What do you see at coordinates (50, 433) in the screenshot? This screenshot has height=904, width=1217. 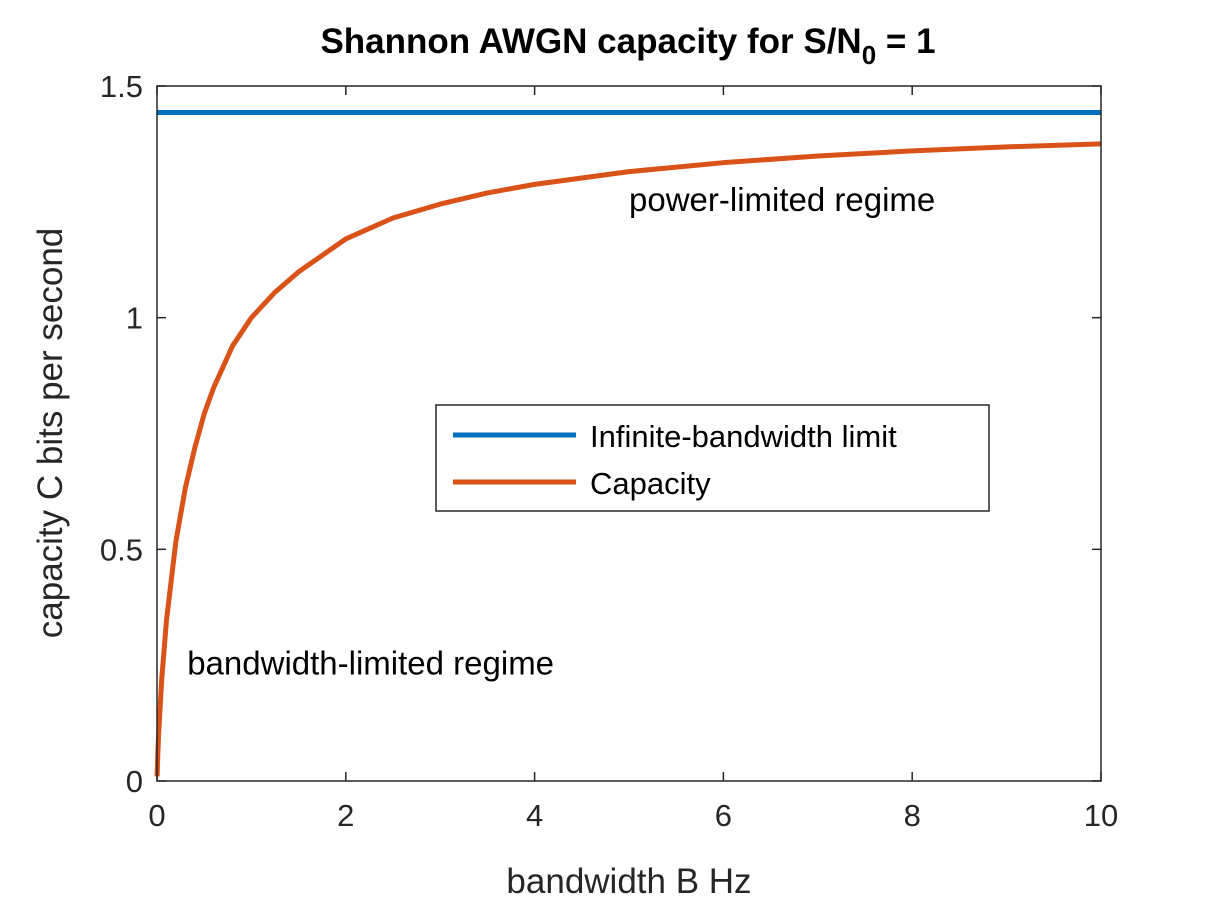 I see `y-axis-label: capacity C bits per second` at bounding box center [50, 433].